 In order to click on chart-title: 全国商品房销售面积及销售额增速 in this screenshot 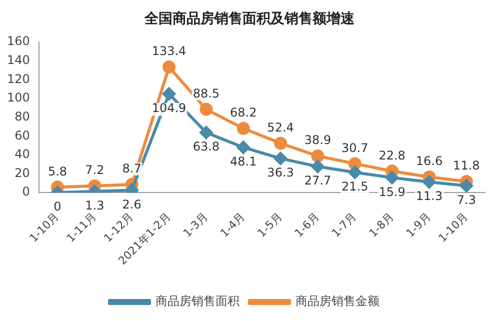, I will do `click(250, 19)`.